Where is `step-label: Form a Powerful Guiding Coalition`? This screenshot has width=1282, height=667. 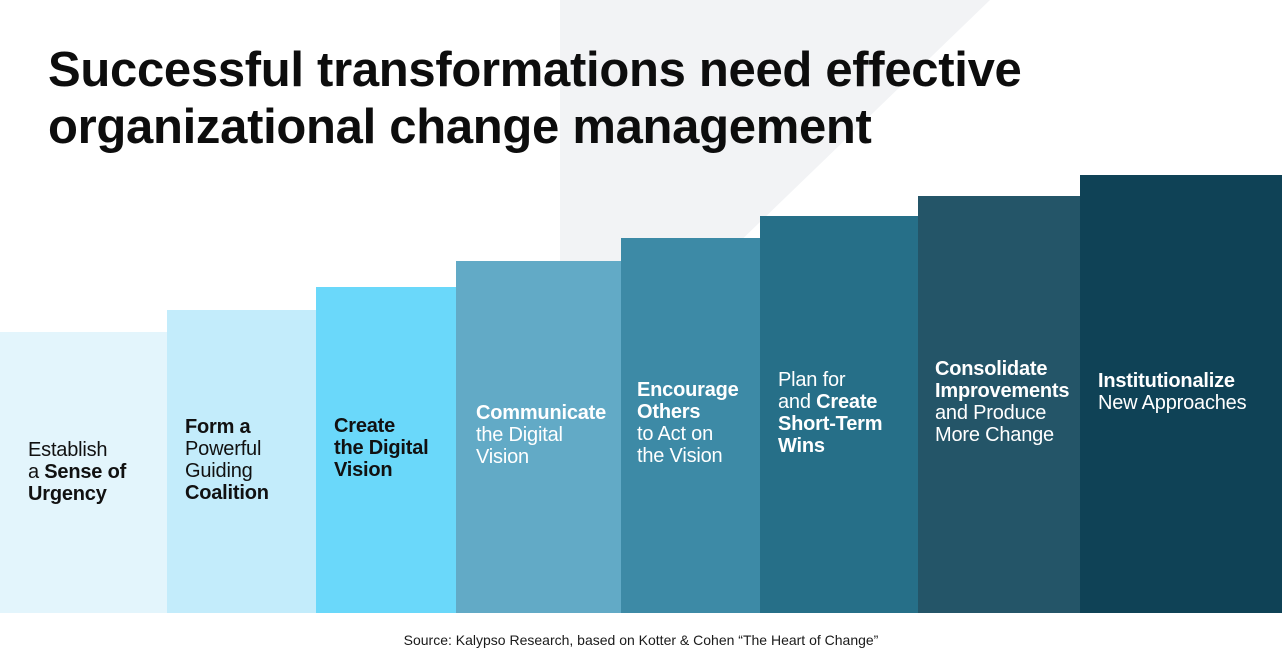 step-label: Form a Powerful Guiding Coalition is located at coordinates (227, 460).